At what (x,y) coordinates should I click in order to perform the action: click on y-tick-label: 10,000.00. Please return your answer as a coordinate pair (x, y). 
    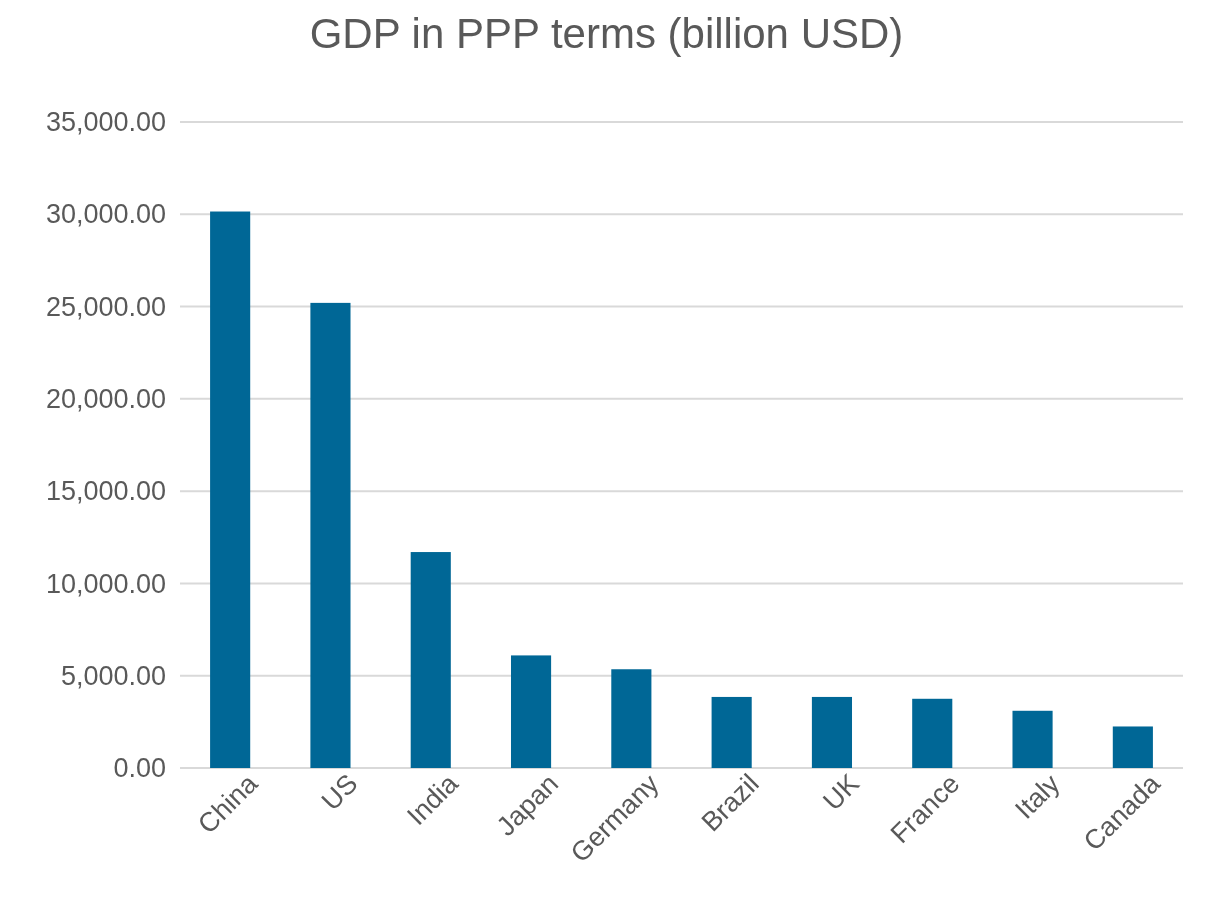
    Looking at the image, I should click on (105, 583).